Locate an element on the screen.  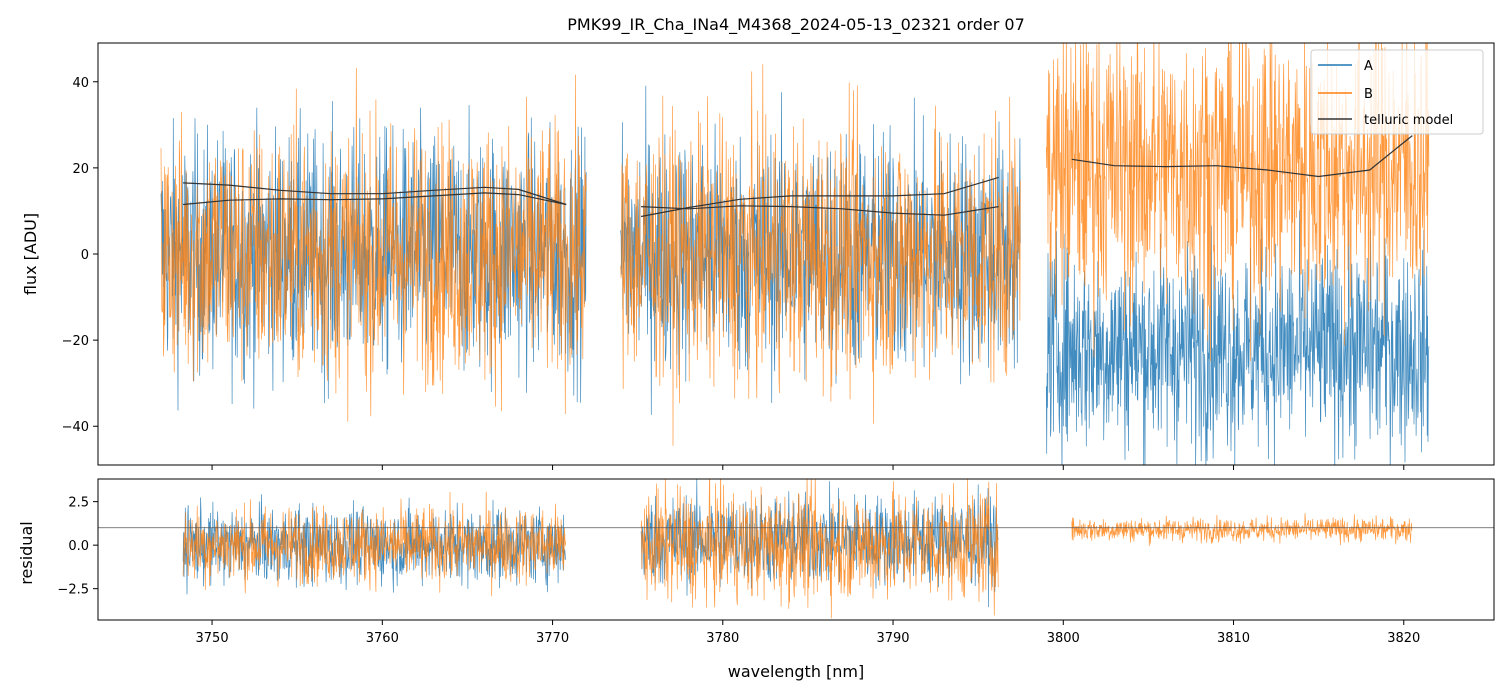
x-tick-label: 3770 is located at coordinates (552, 638).